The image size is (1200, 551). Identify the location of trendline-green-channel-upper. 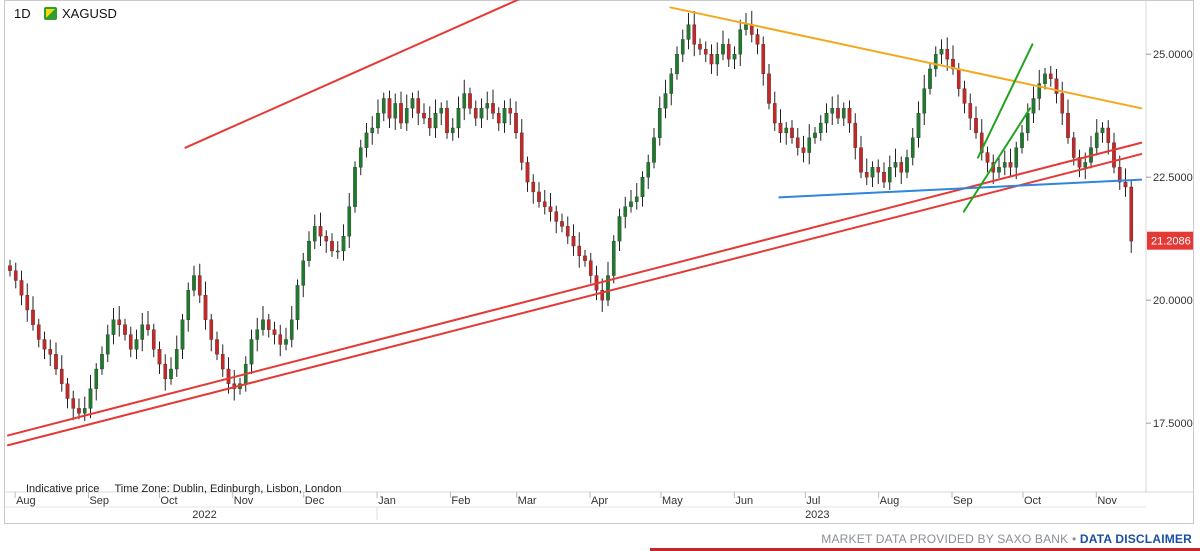
(1005, 101).